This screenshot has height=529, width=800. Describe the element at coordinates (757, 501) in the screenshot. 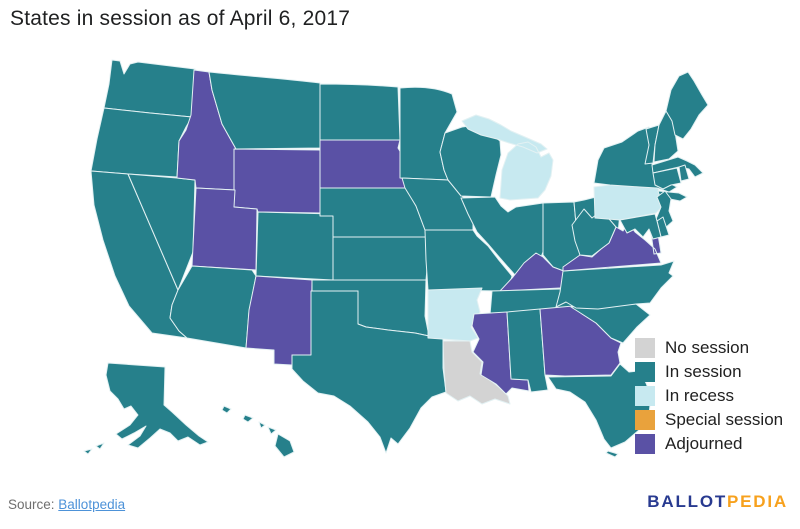

I see `logo-pedia: PEDIA` at that location.